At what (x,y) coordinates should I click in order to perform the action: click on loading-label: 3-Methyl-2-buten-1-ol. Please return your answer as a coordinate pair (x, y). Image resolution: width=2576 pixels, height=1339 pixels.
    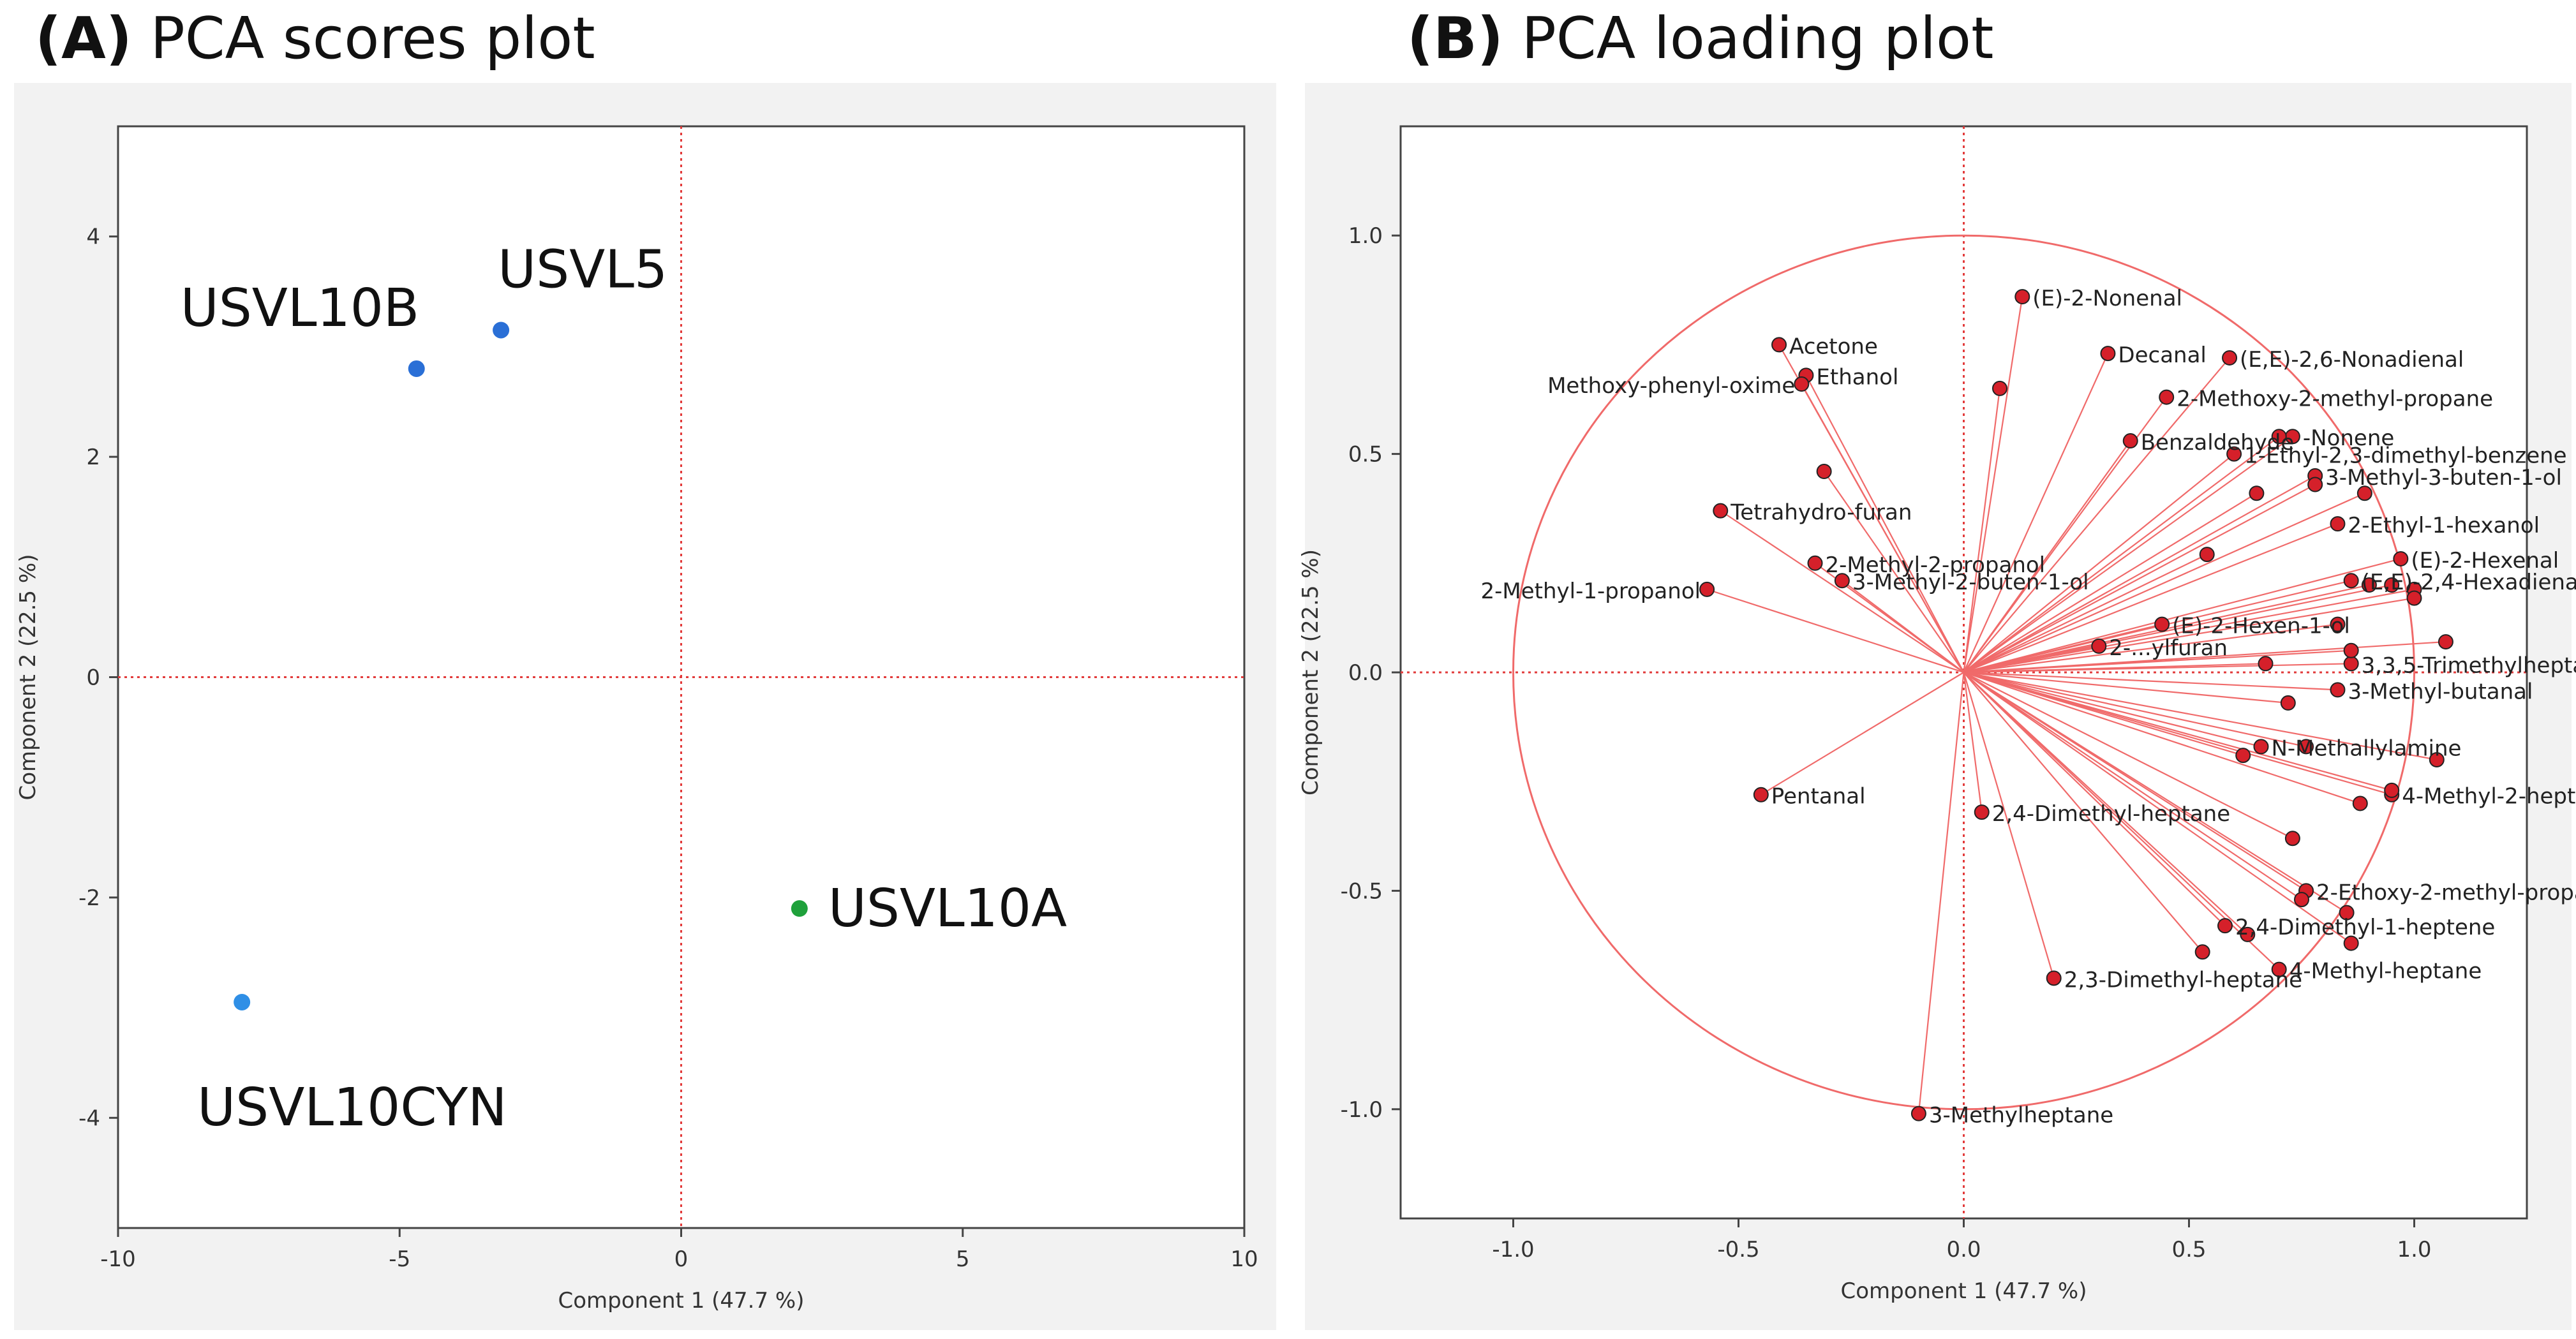
    Looking at the image, I should click on (1970, 582).